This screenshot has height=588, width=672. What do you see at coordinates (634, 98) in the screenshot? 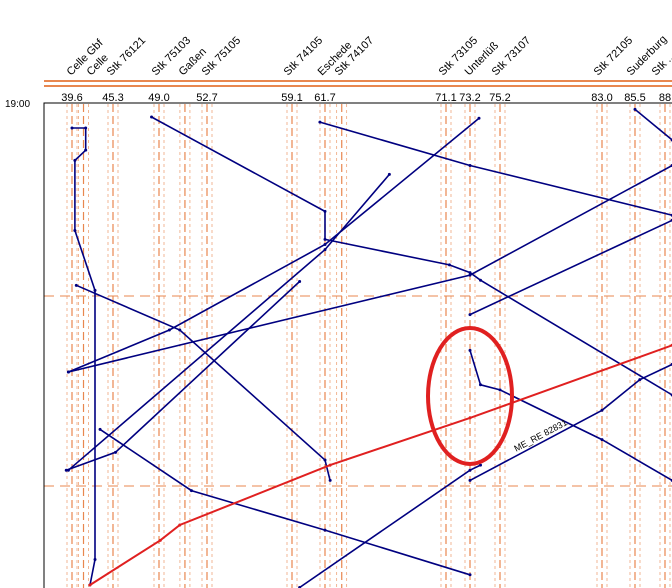
I see `station-km: 85.5` at bounding box center [634, 98].